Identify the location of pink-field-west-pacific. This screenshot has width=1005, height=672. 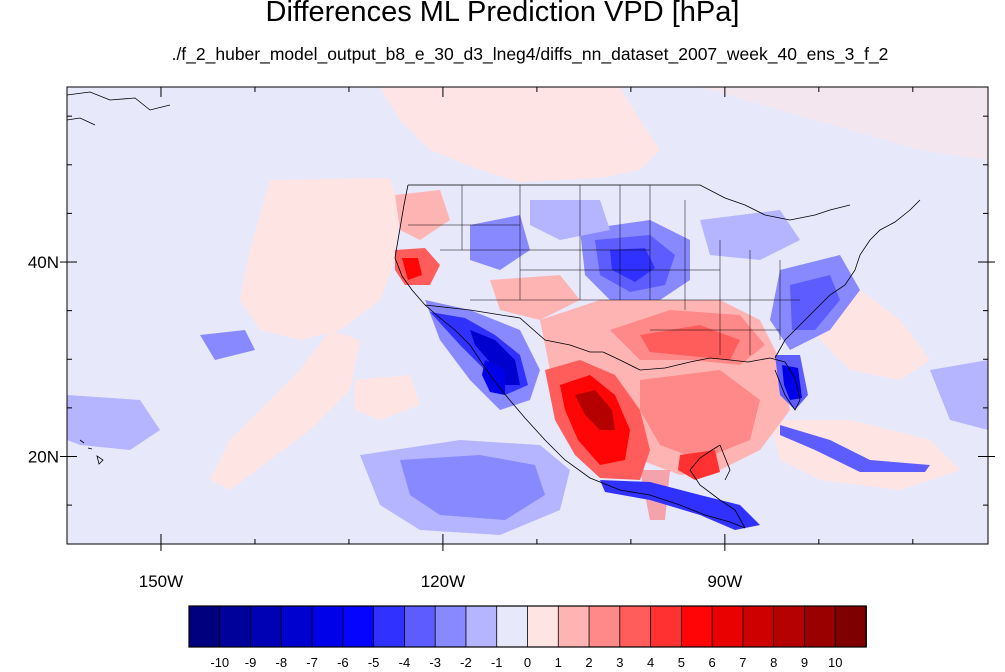
(320, 259).